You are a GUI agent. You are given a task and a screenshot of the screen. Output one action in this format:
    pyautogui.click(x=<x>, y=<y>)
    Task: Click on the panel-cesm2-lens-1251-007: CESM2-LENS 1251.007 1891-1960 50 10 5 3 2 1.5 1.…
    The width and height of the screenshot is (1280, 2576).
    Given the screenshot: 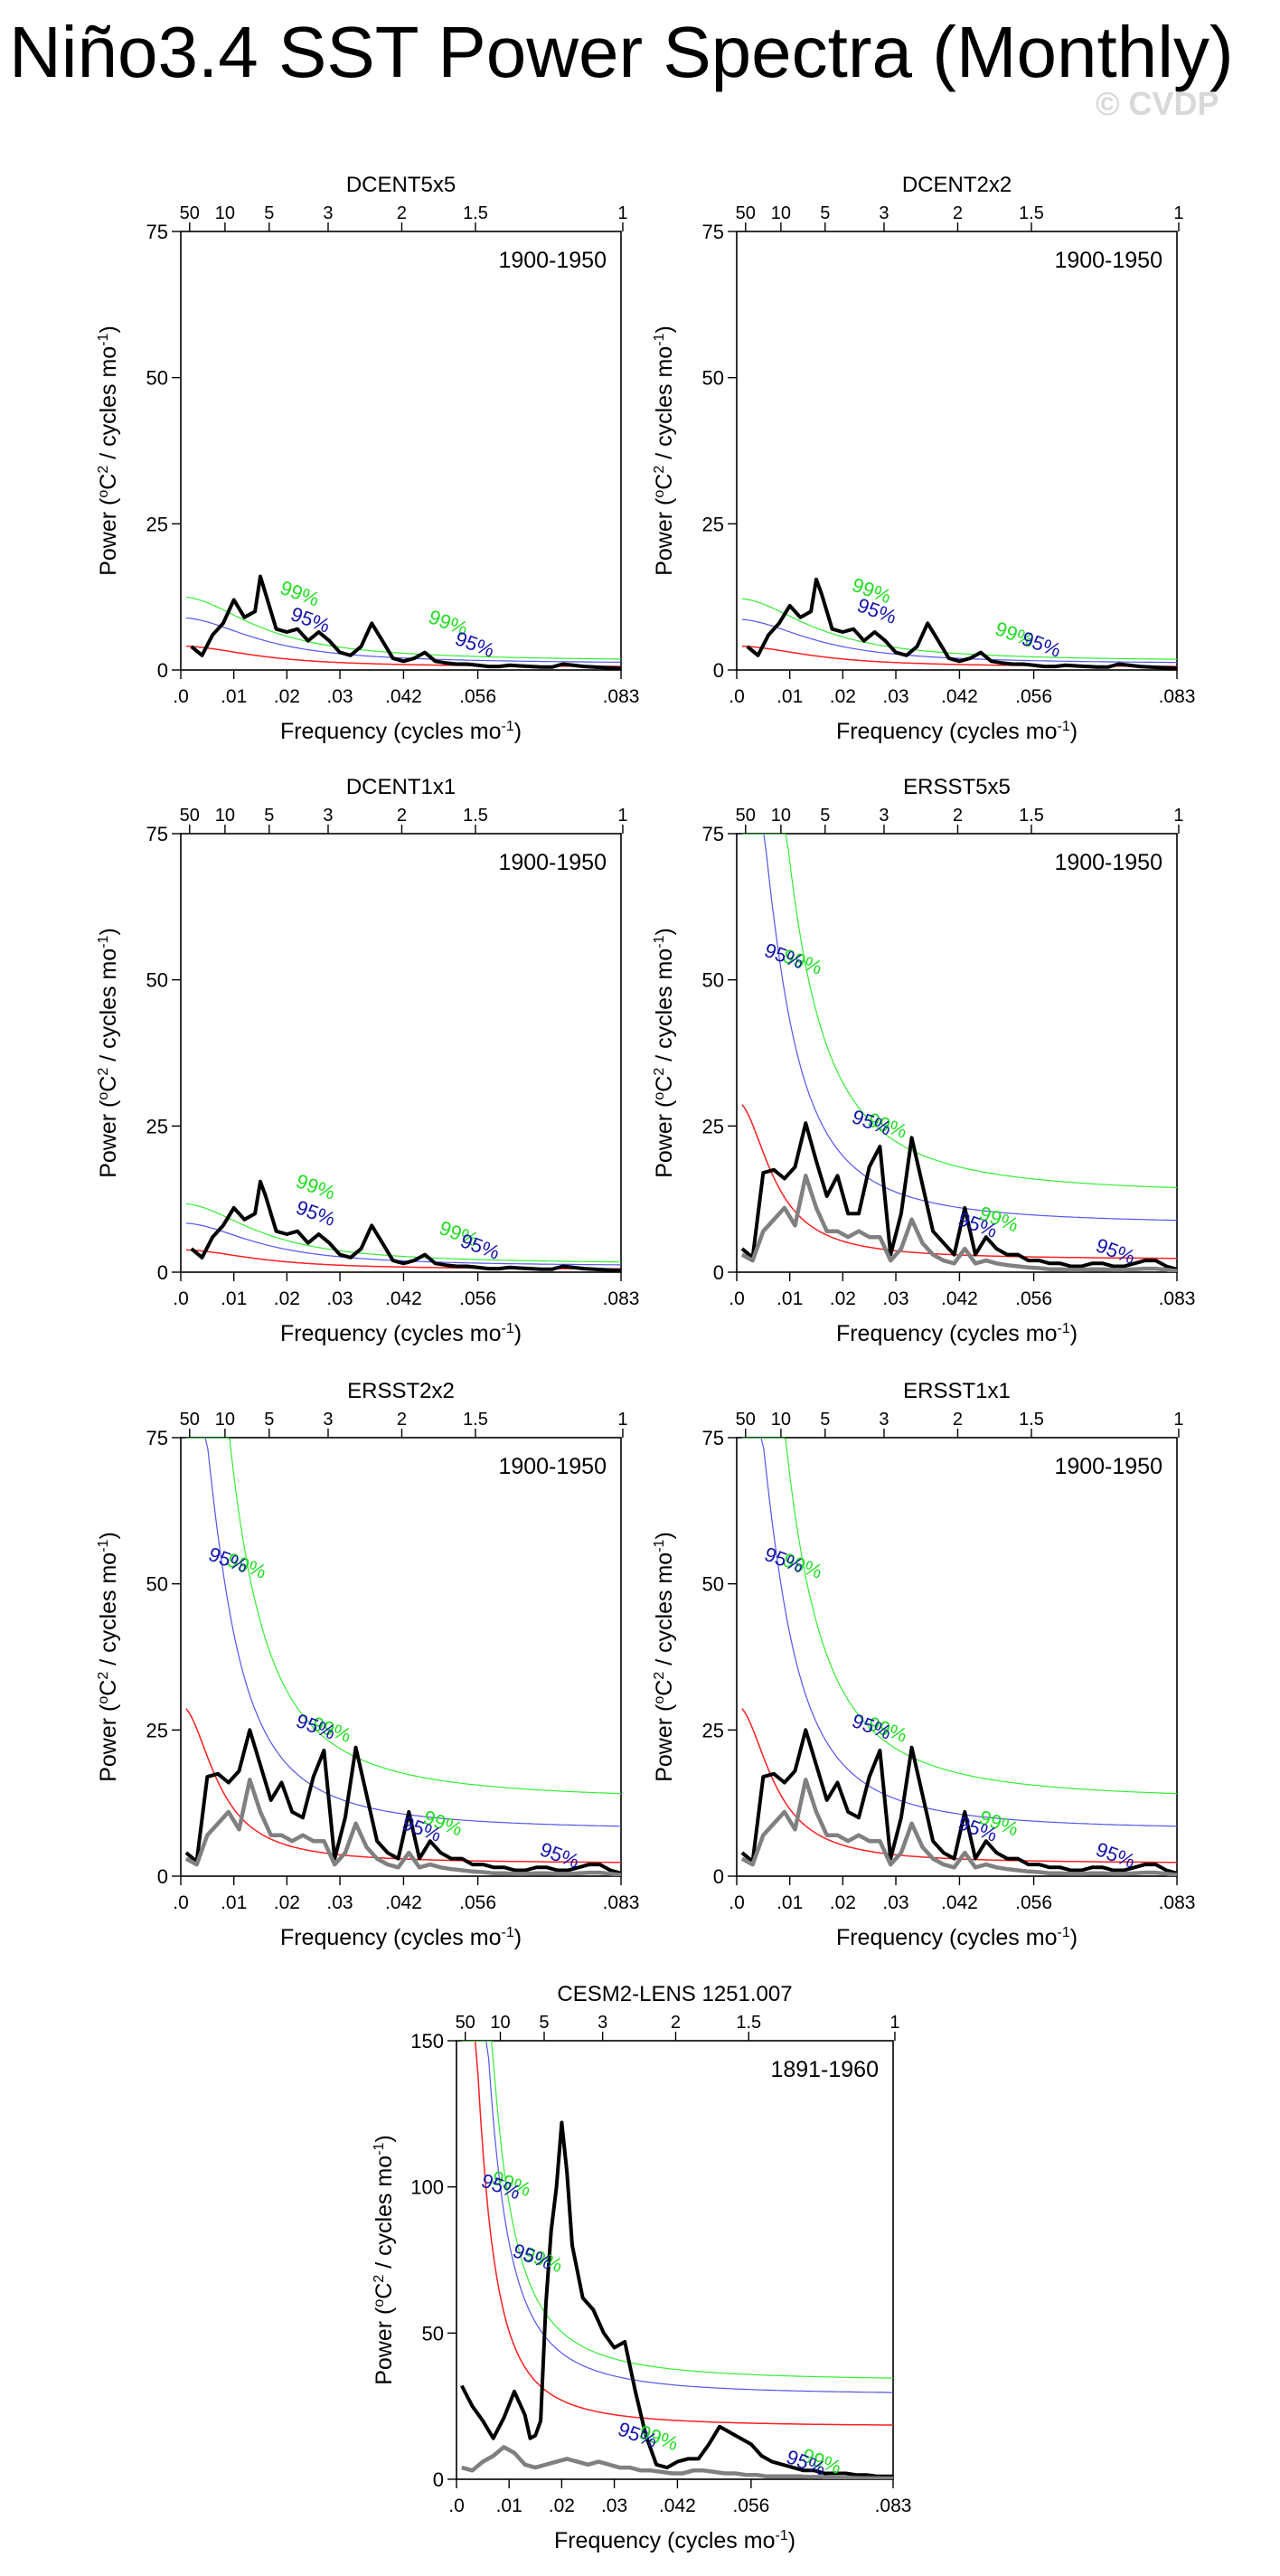 What is the action you would take?
    pyautogui.click(x=641, y=2267)
    